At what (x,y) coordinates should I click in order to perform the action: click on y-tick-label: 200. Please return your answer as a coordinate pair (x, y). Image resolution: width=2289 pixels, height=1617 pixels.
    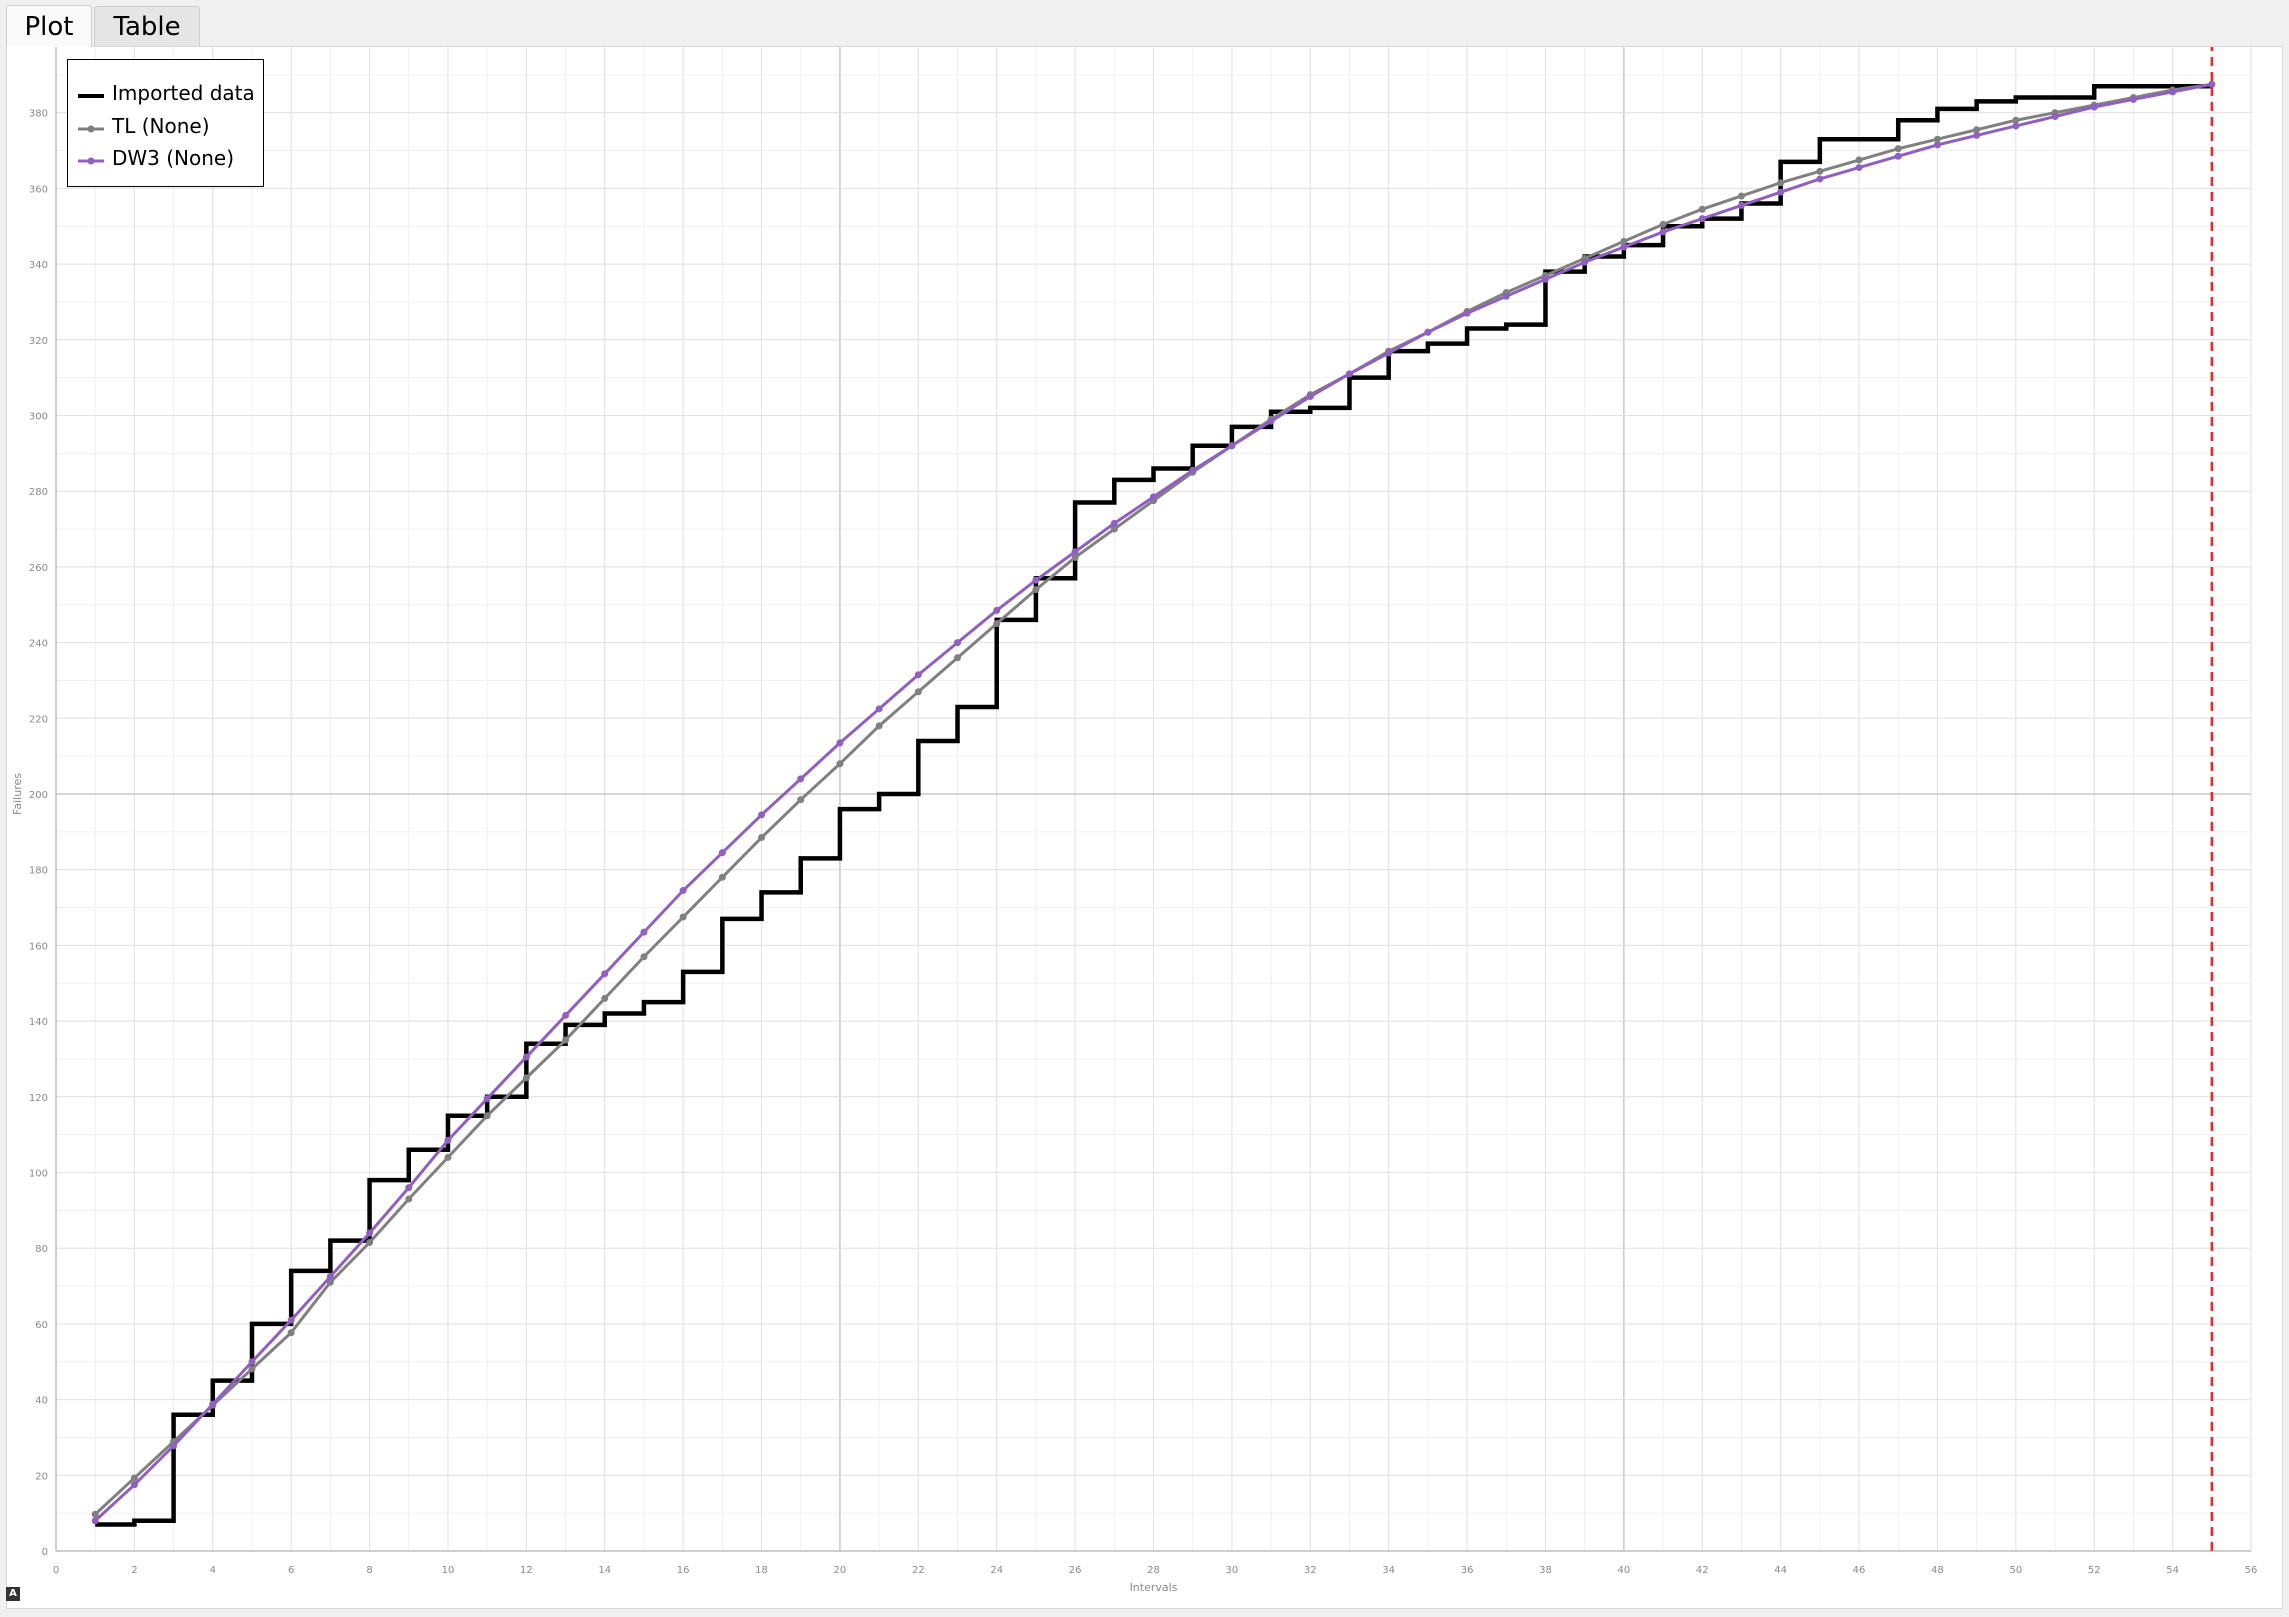
    Looking at the image, I should click on (38, 795).